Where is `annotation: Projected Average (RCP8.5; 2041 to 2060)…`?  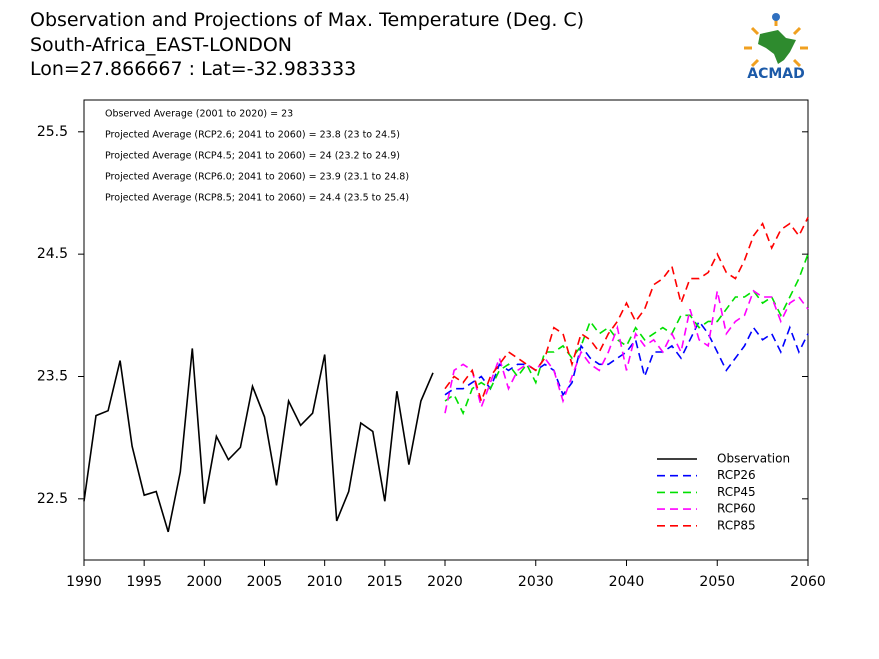
annotation: Projected Average (RCP8.5; 2041 to 2060)… is located at coordinates (257, 198).